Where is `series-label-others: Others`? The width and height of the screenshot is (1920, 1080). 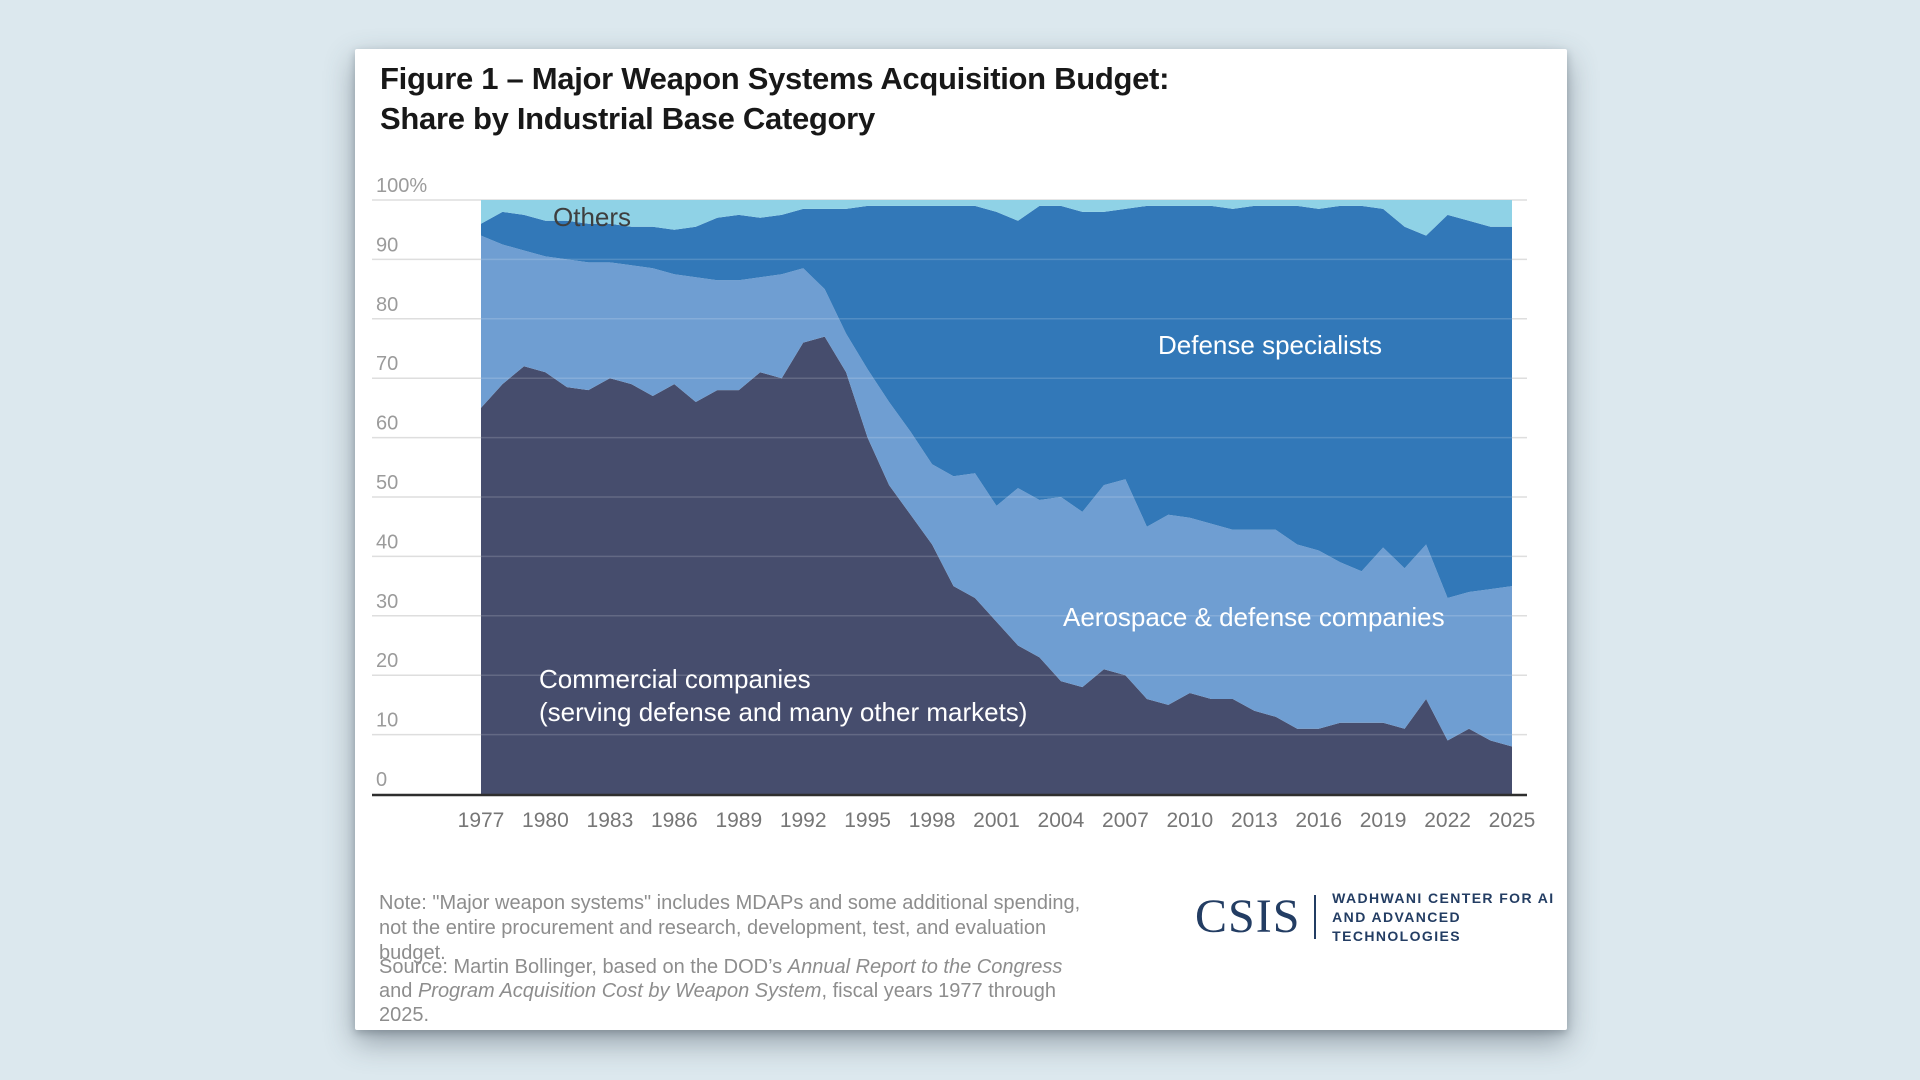
series-label-others: Others is located at coordinates (592, 217).